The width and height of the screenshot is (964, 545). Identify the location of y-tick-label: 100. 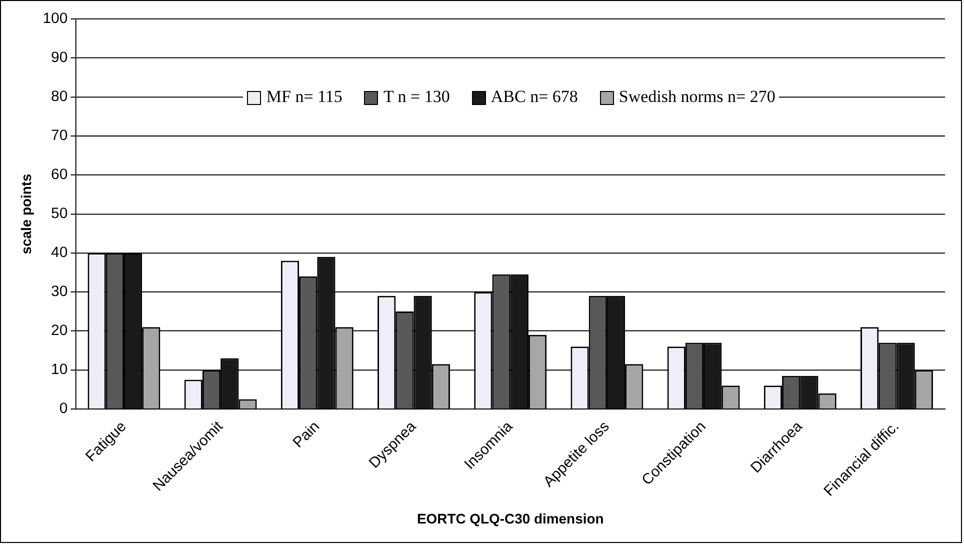
(55, 19).